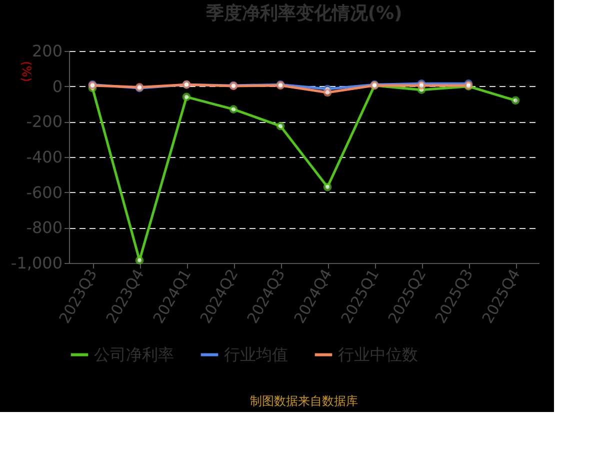 The height and width of the screenshot is (450, 600). I want to click on y-tick-label: -1,000, so click(36, 263).